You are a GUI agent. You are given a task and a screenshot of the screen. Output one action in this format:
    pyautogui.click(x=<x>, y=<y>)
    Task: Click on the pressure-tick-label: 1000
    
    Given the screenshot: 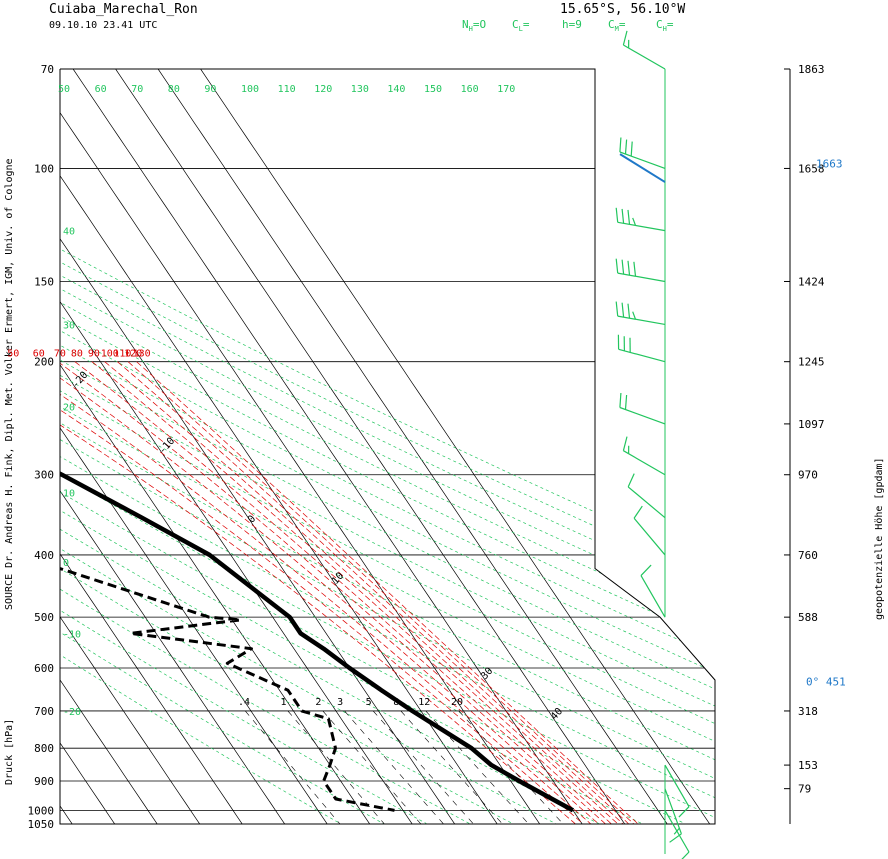 What is the action you would take?
    pyautogui.click(x=41, y=810)
    